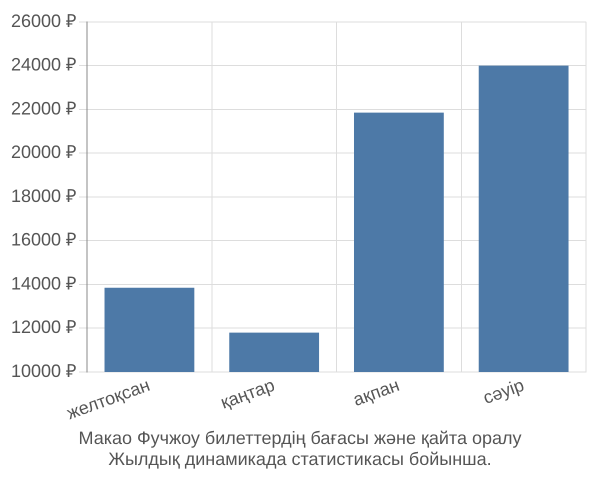 The height and width of the screenshot is (500, 600). Describe the element at coordinates (248, 393) in the screenshot. I see `x-tick-label: қаңтар` at that location.